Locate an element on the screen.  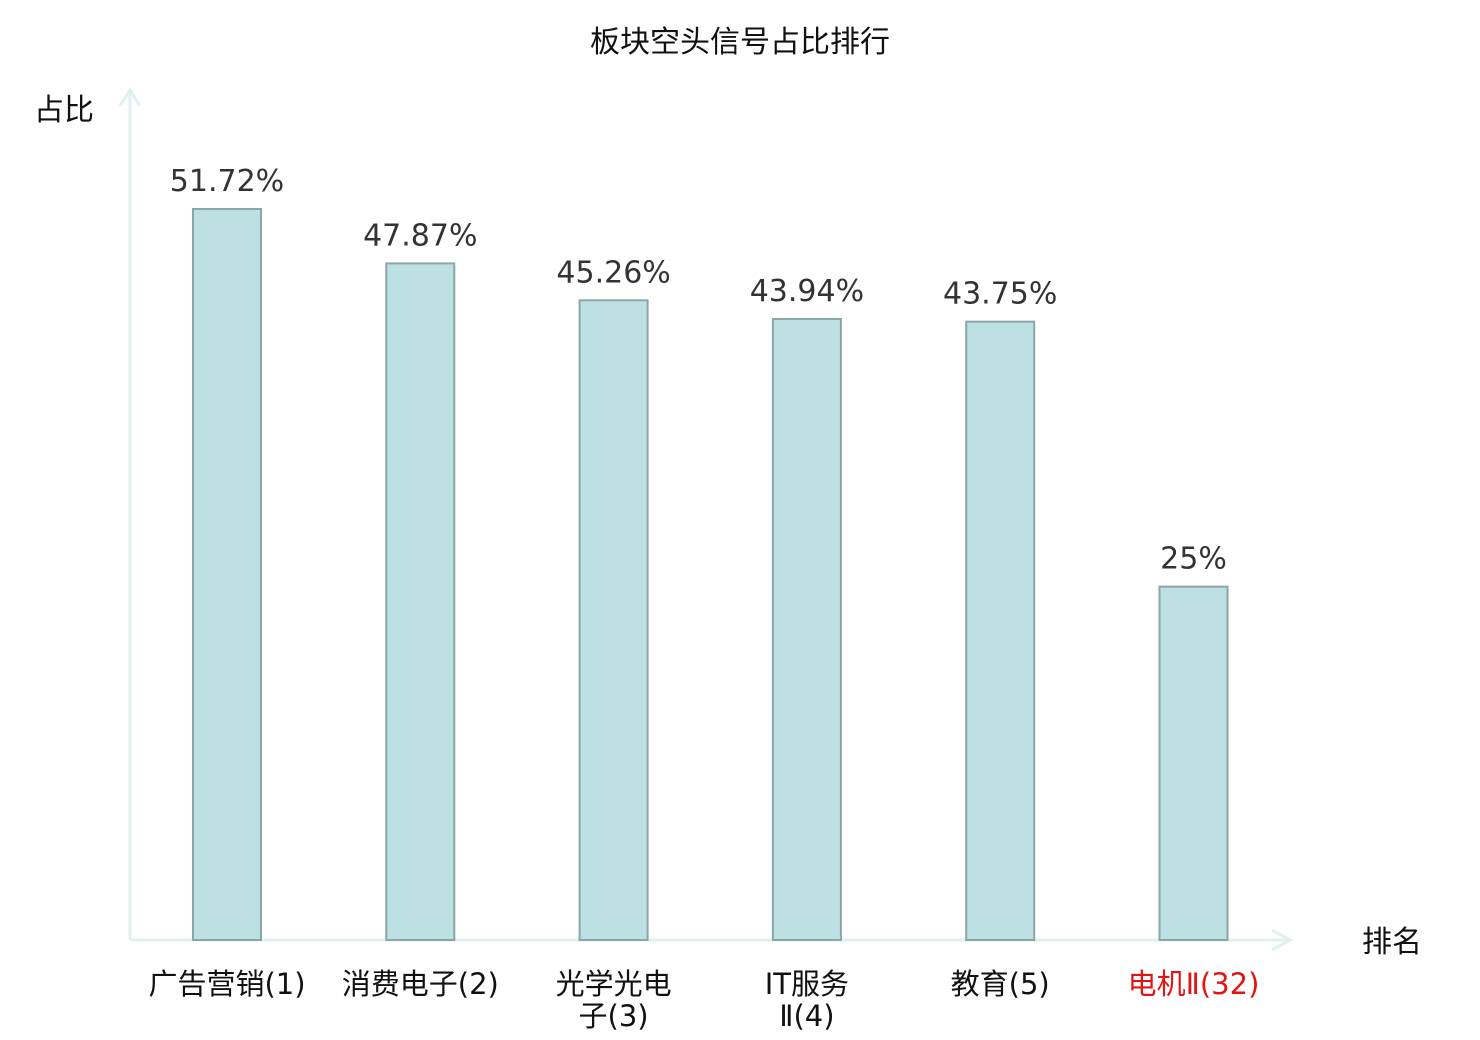
x-tick-label: 消费电子(2) is located at coordinates (420, 984).